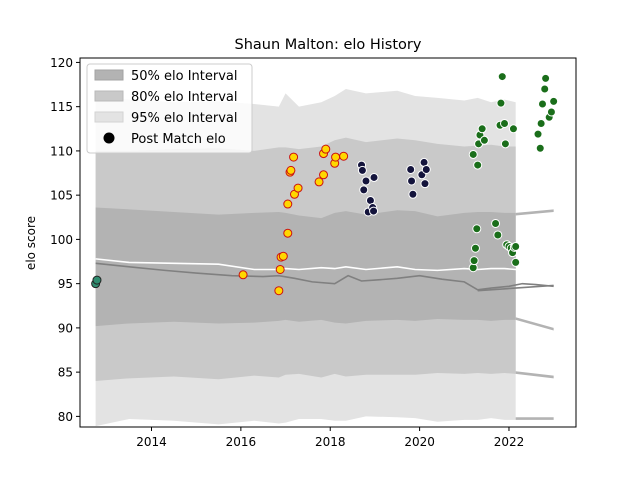  I want to click on legend-marker-post-match, so click(109, 138).